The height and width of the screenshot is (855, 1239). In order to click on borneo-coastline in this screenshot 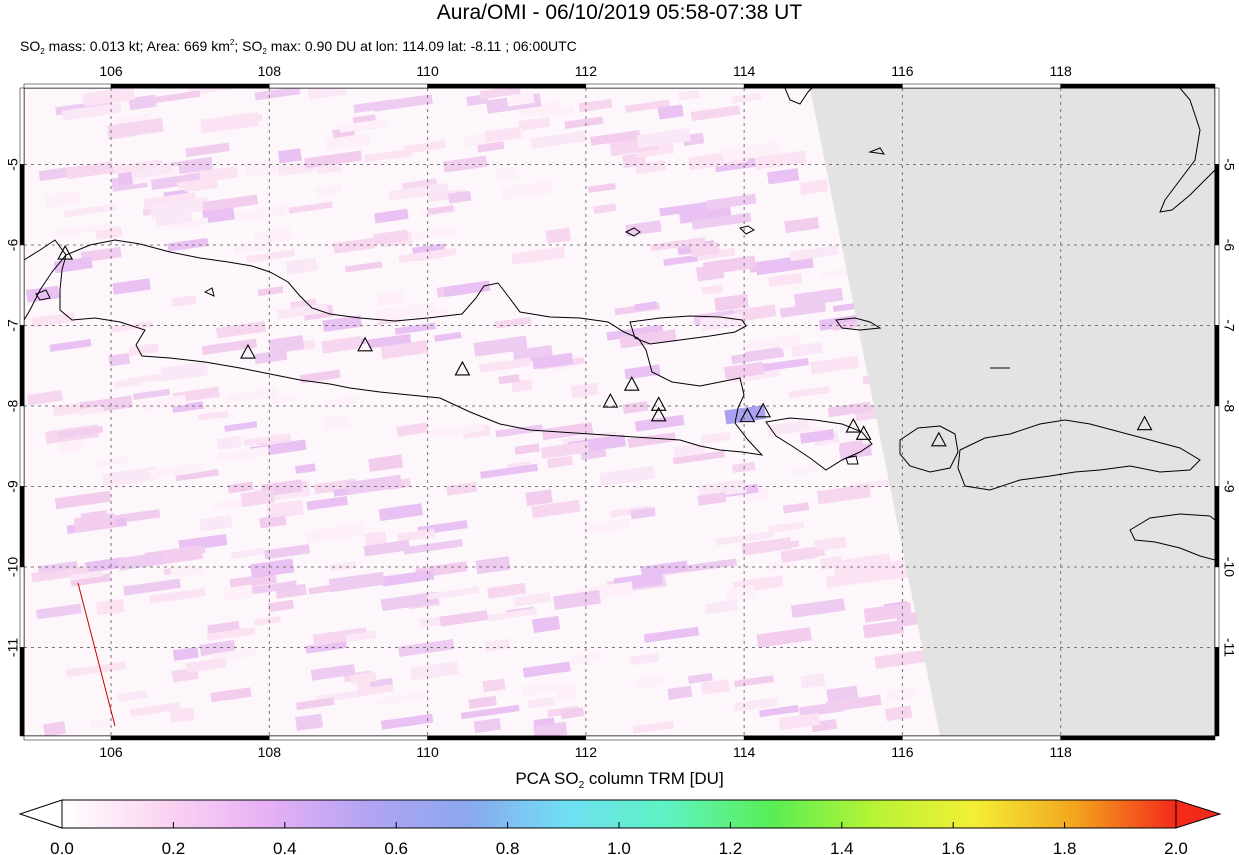, I will do `click(798, 96)`.